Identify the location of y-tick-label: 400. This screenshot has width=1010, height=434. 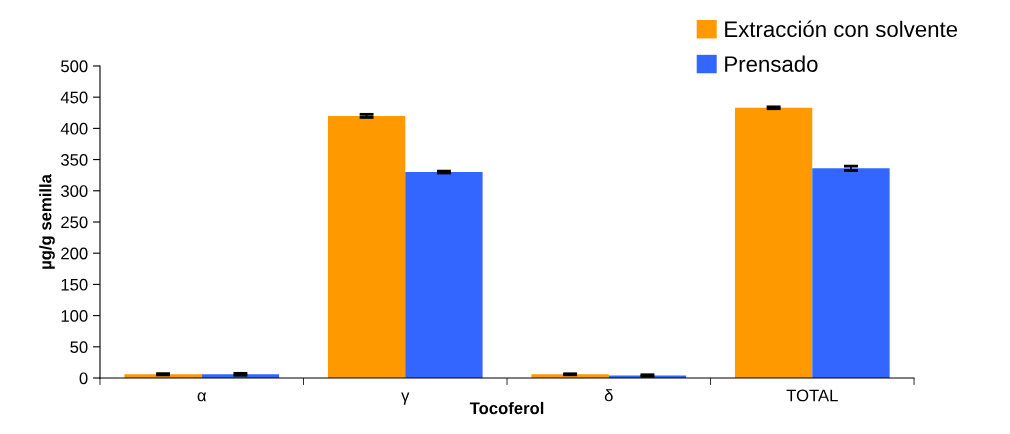
(74, 128).